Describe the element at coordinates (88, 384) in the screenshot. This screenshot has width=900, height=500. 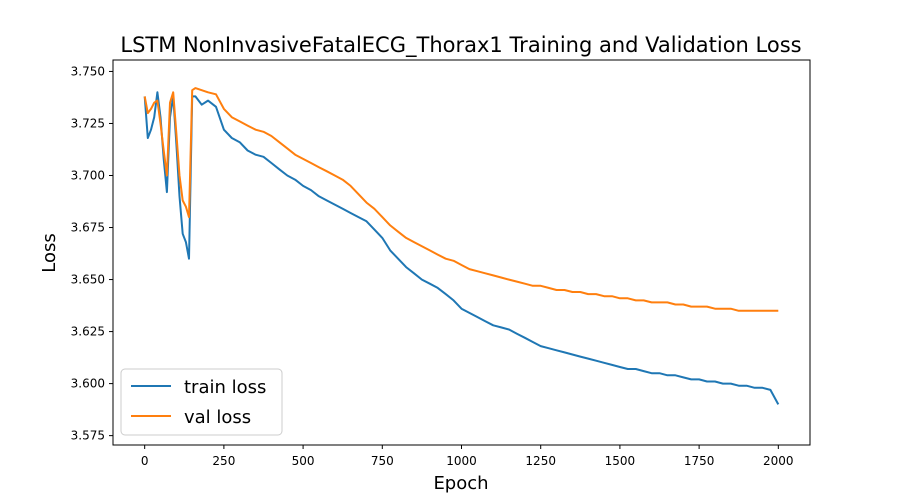
I see `y-tick-label: 3.600` at that location.